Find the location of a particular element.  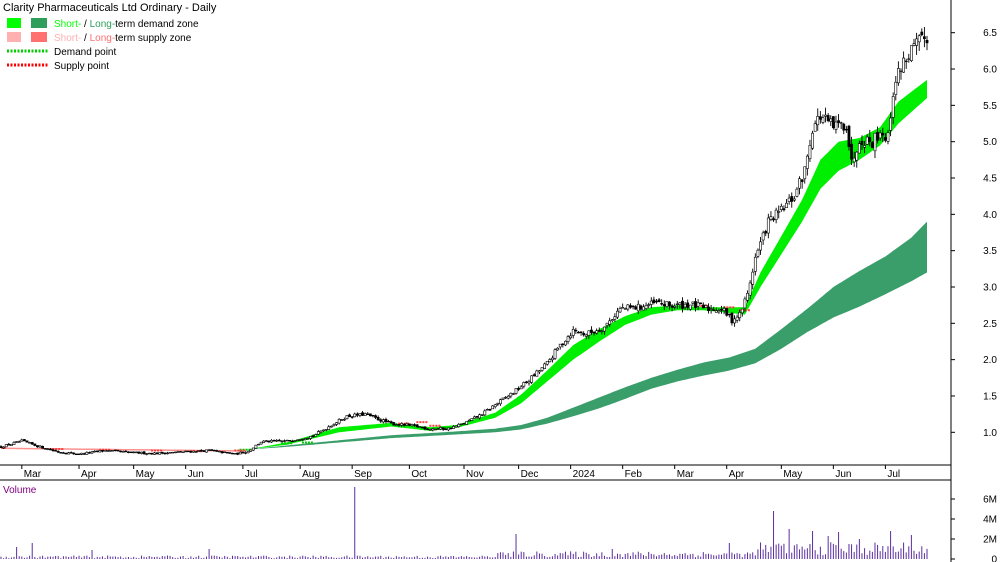

legend-swatch-long is located at coordinates (39, 23).